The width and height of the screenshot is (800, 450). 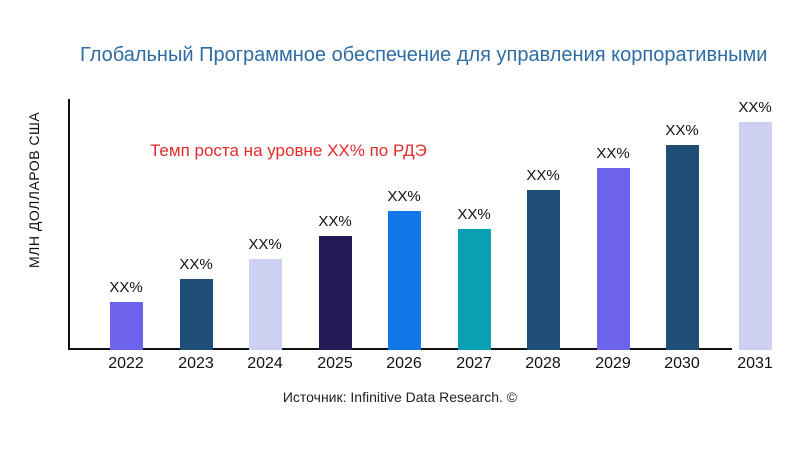 What do you see at coordinates (682, 363) in the screenshot?
I see `x-tick-label-2030: 2030` at bounding box center [682, 363].